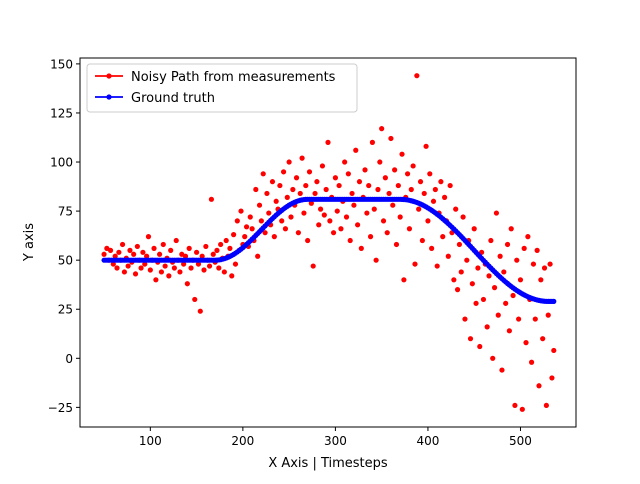 This screenshot has height=484, width=640. Describe the element at coordinates (554, 301) in the screenshot. I see `ground-truth-point` at that location.